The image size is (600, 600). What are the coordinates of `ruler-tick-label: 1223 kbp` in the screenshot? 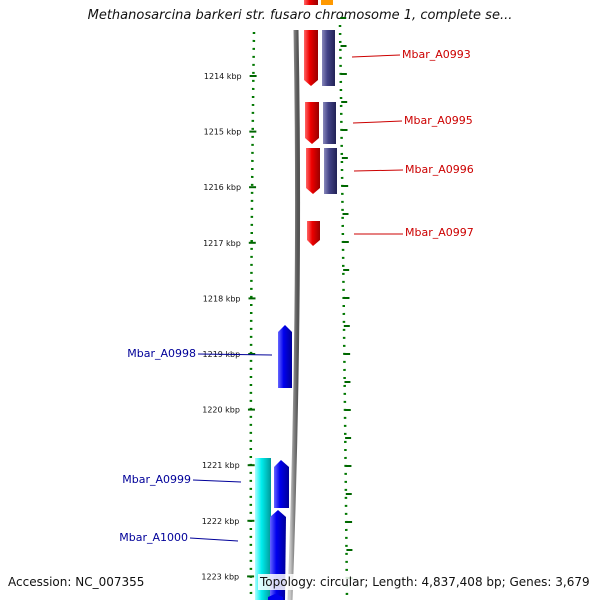 It's located at (220, 576).